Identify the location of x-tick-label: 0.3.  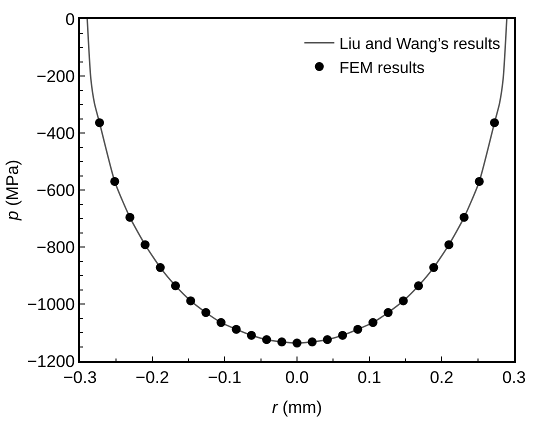
(514, 378).